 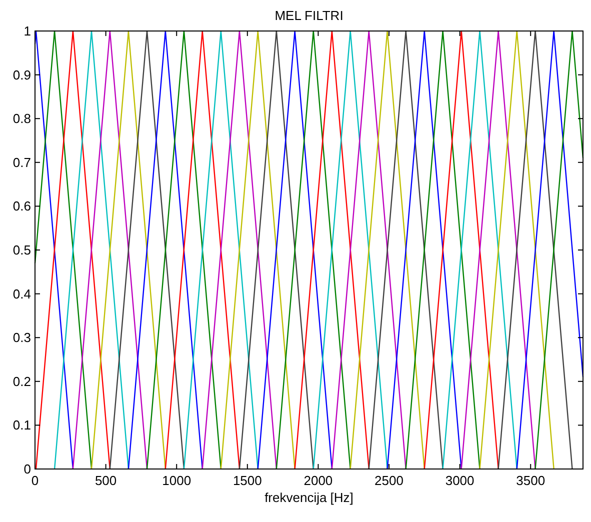 What do you see at coordinates (389, 480) in the screenshot?
I see `x-tick-label: 2500` at bounding box center [389, 480].